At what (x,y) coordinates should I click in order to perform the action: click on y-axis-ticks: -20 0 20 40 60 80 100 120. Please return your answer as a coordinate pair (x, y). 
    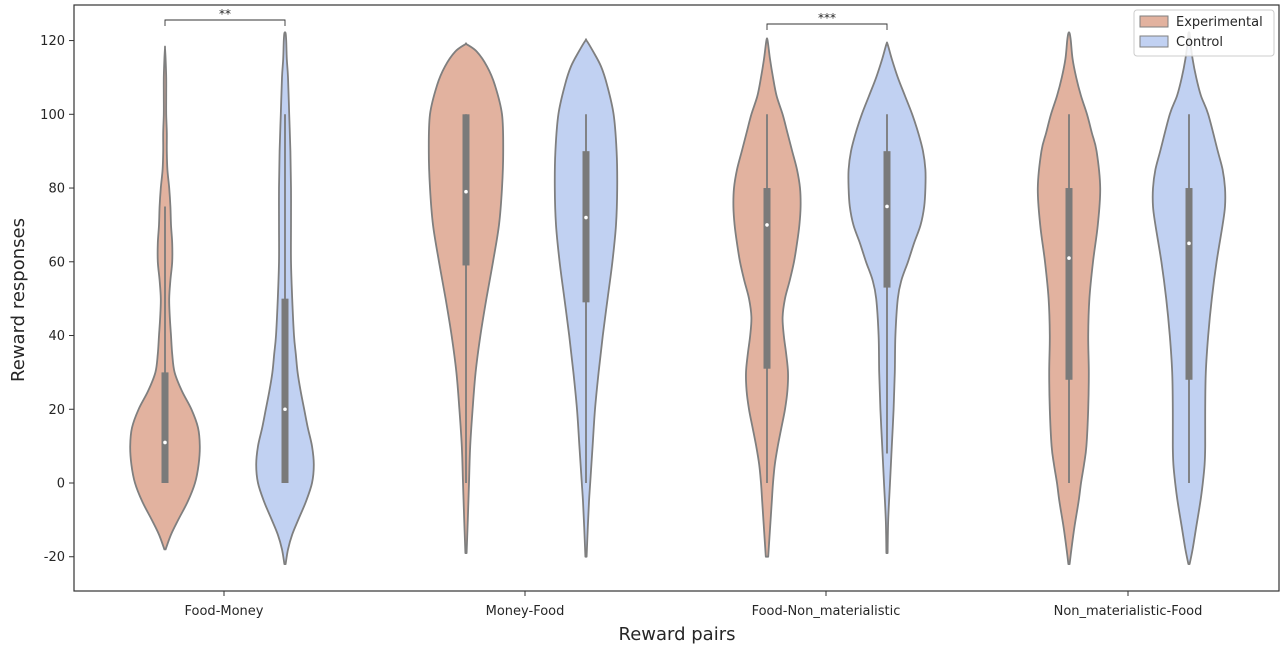
    Looking at the image, I should click on (57, 299).